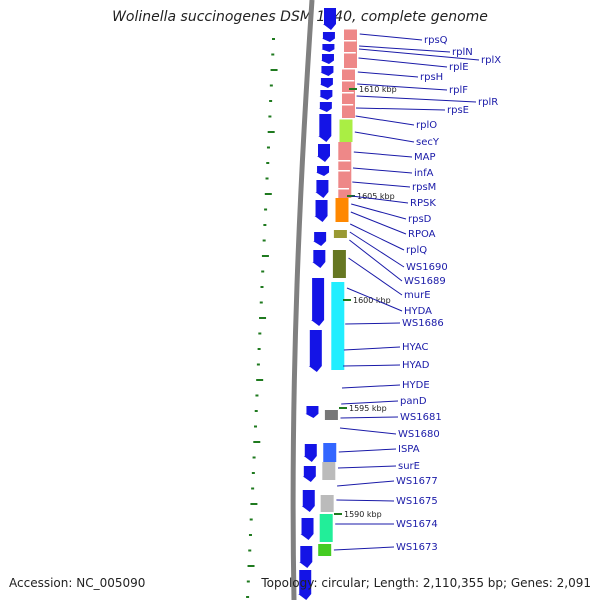 The height and width of the screenshot is (600, 600). I want to click on gene-label-rplf: rplF, so click(458, 90).